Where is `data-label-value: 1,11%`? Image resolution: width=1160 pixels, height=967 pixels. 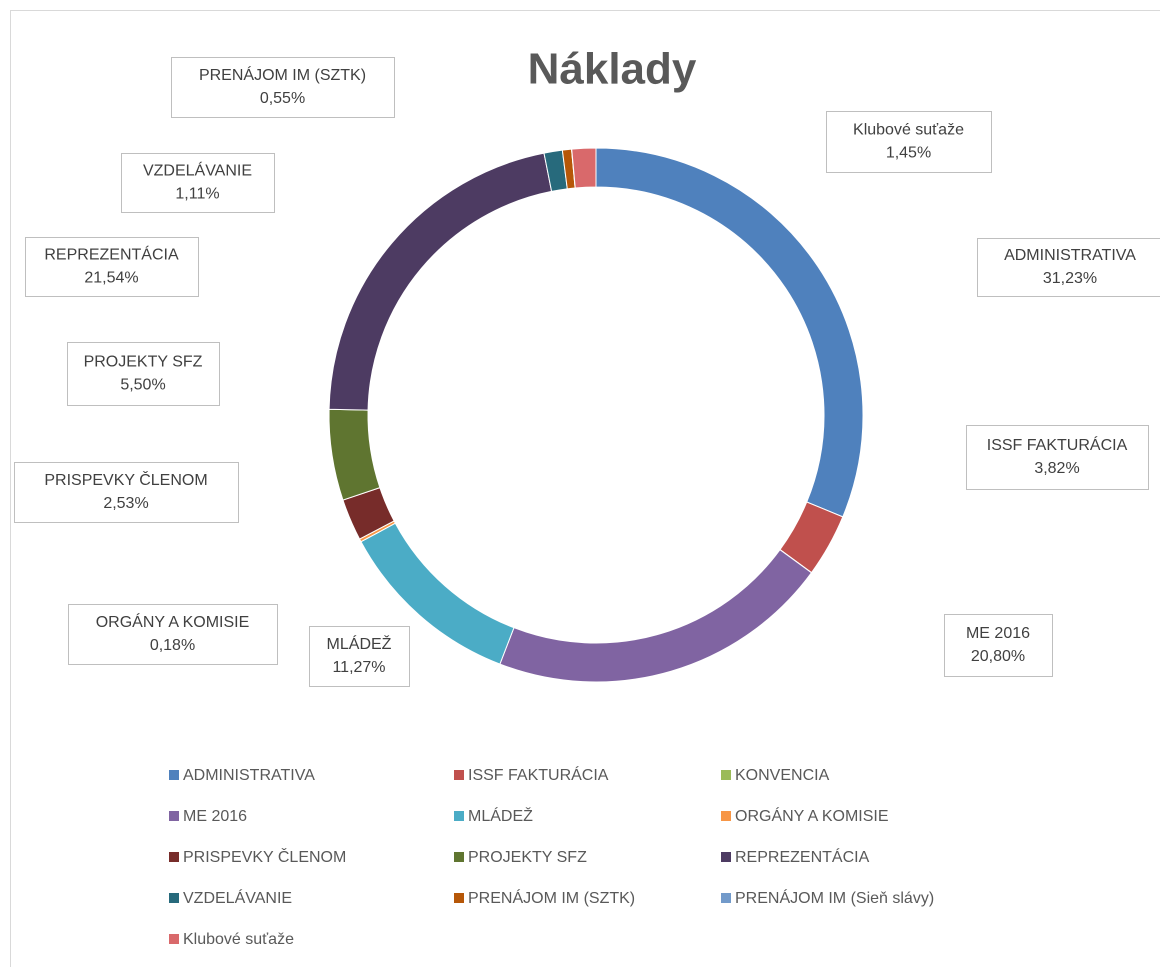 data-label-value: 1,11% is located at coordinates (197, 194).